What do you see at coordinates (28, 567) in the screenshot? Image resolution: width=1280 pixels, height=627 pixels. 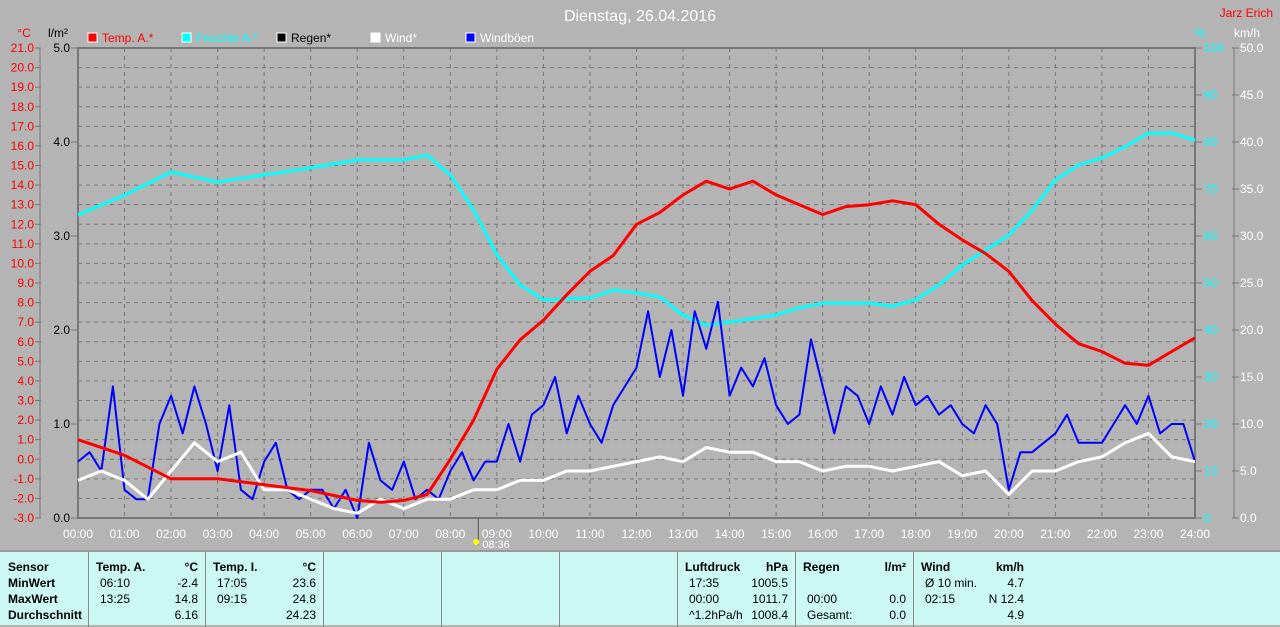 I see `sensor-header: Sensor` at bounding box center [28, 567].